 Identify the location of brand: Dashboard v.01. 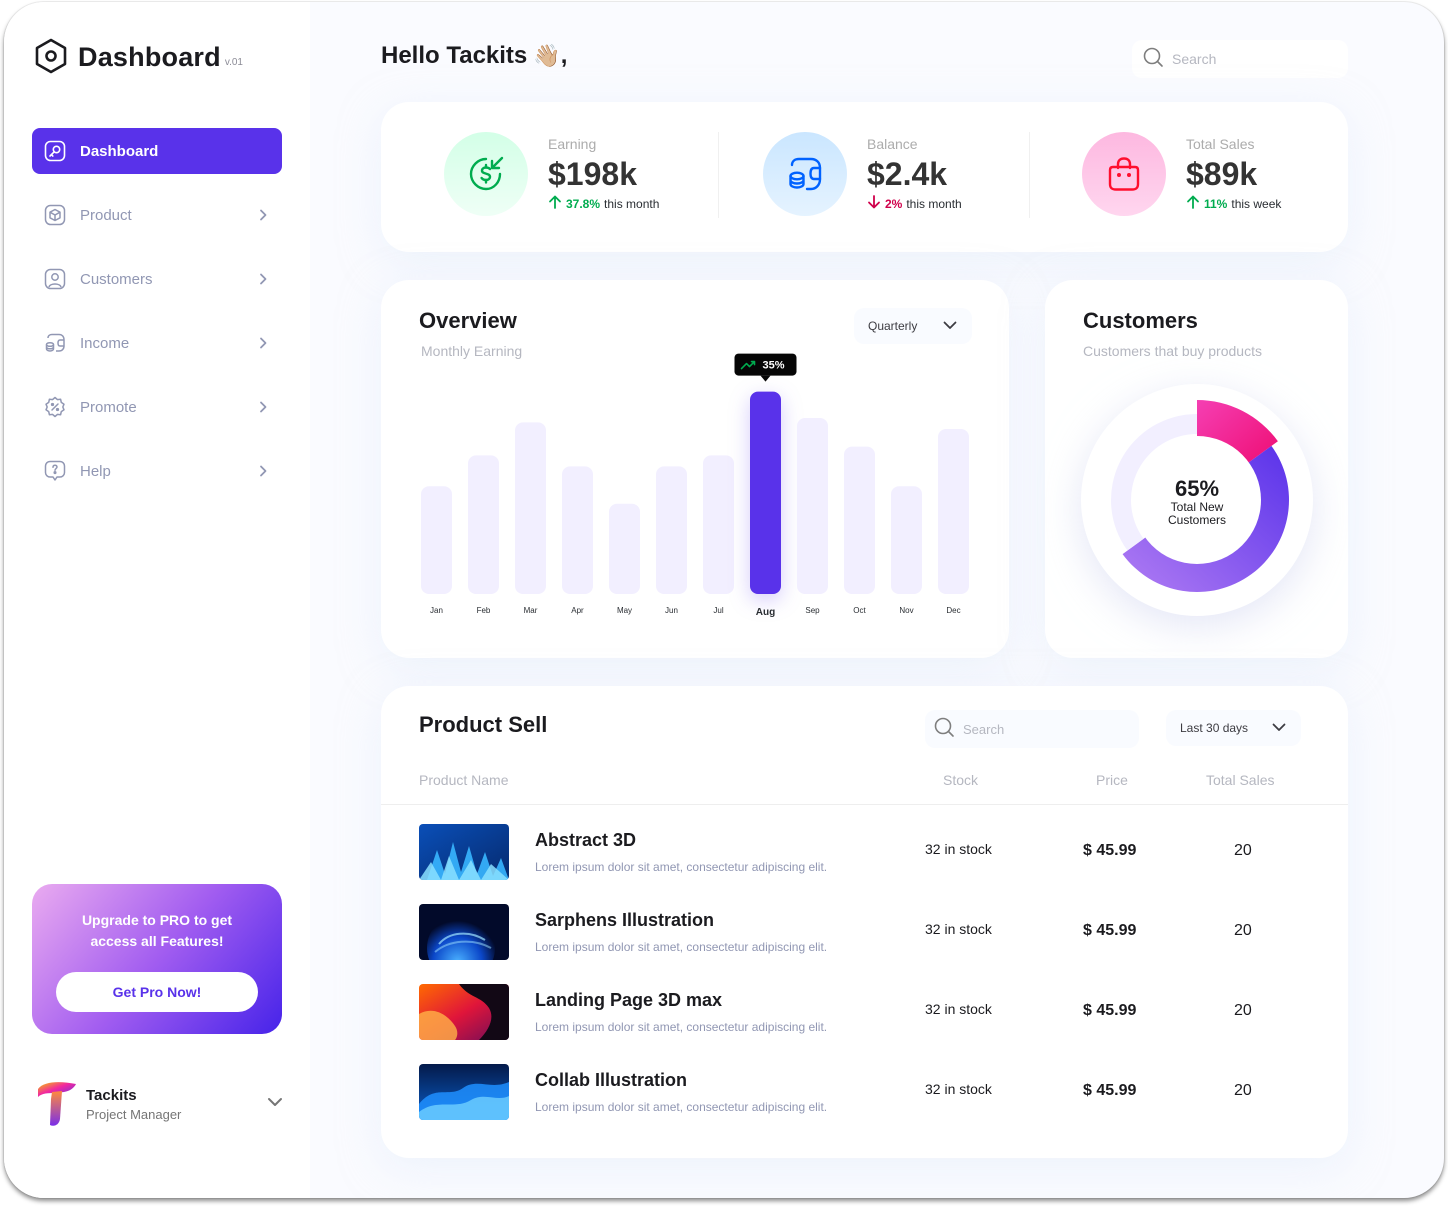
(138, 56).